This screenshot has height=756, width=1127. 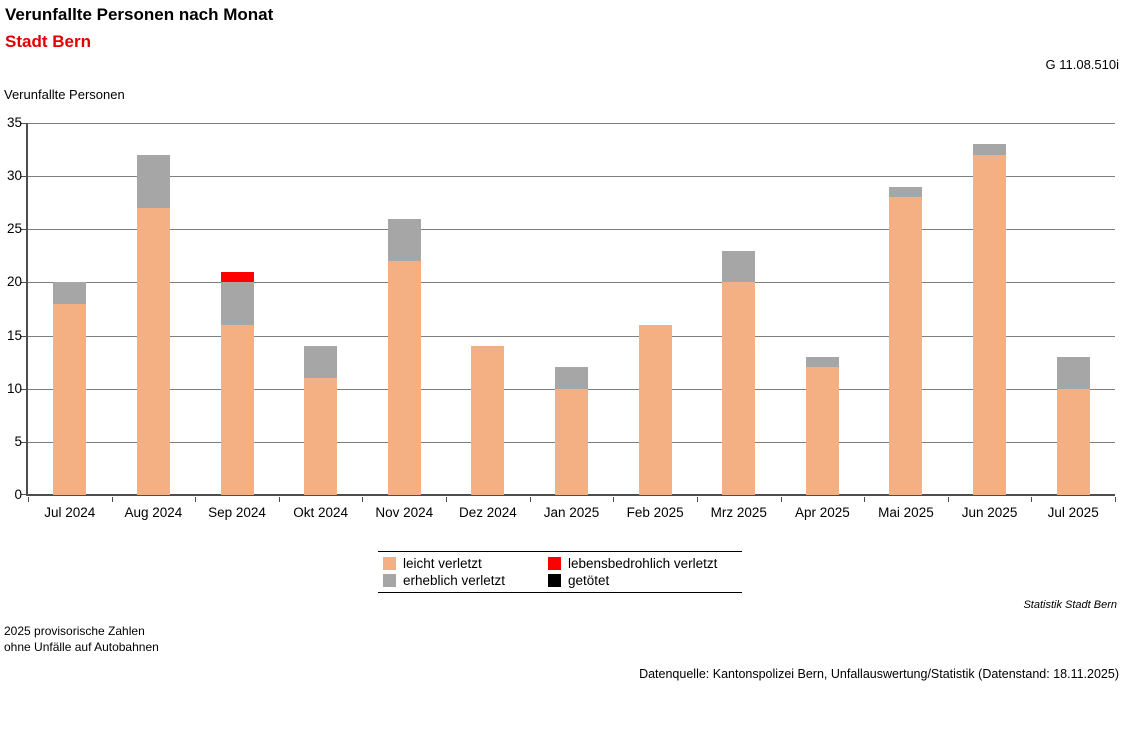 What do you see at coordinates (1073, 441) in the screenshot?
I see `bar-segment-jul-2025-leicht-verletzt` at bounding box center [1073, 441].